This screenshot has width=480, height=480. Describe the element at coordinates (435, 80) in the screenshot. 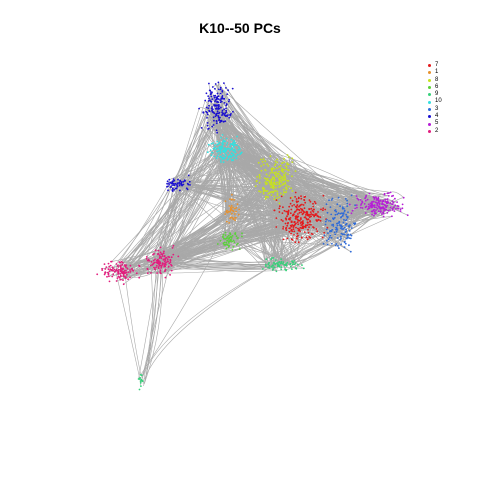

I see `legend-item: 8` at that location.